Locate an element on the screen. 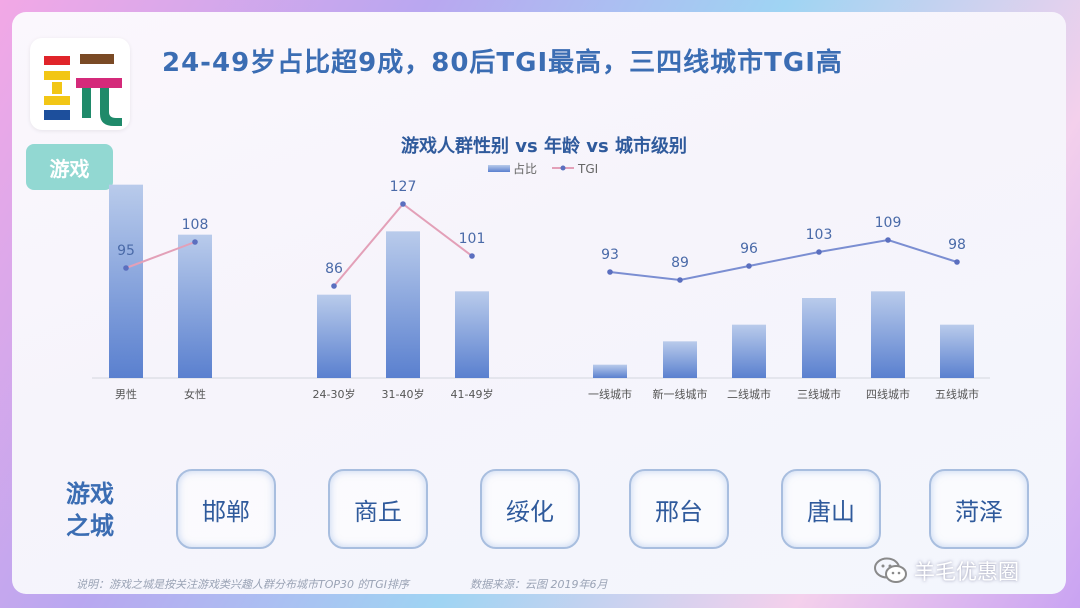 The height and width of the screenshot is (608, 1080). chart-title: 游戏人群性别 vs 年龄 vs 城市级别 is located at coordinates (544, 146).